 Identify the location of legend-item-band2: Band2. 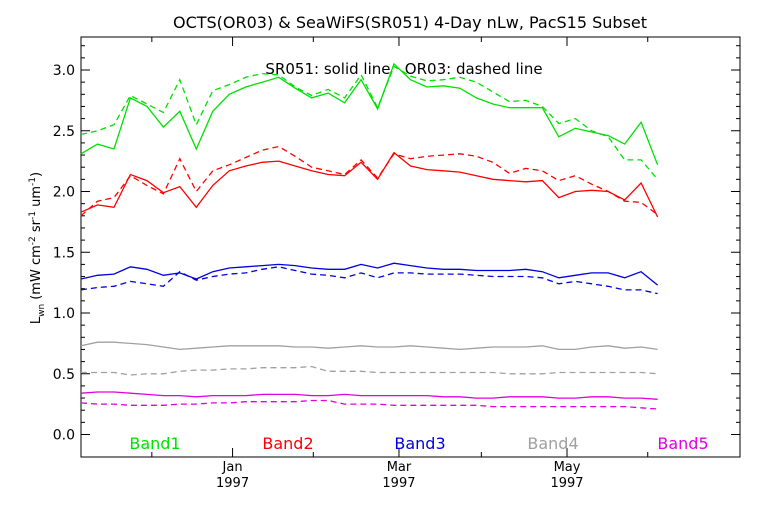
(287, 443).